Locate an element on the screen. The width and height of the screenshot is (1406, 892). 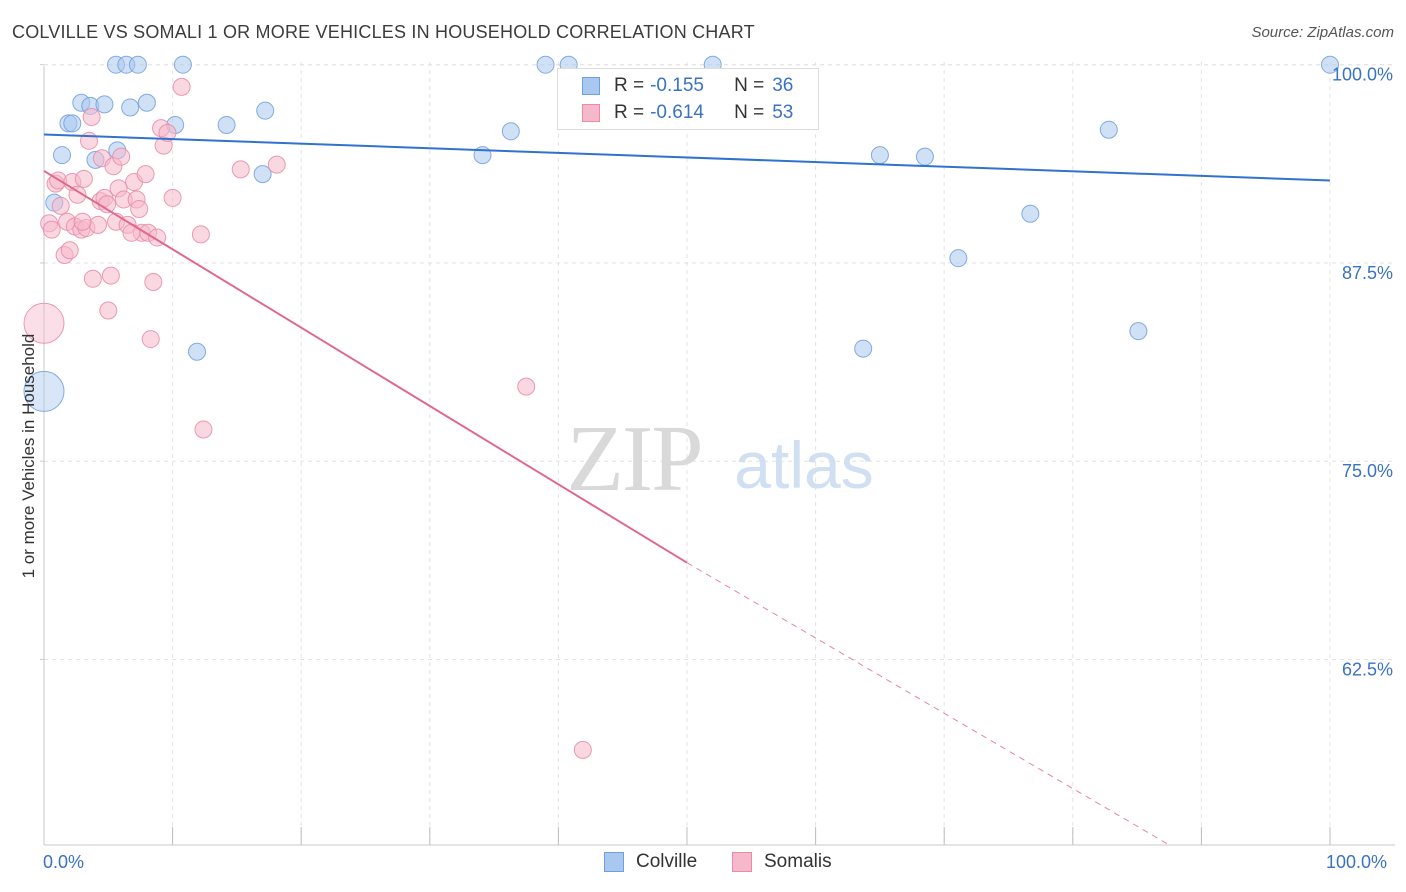
x-tick-label-max: 100.0% is located at coordinates (1357, 862).